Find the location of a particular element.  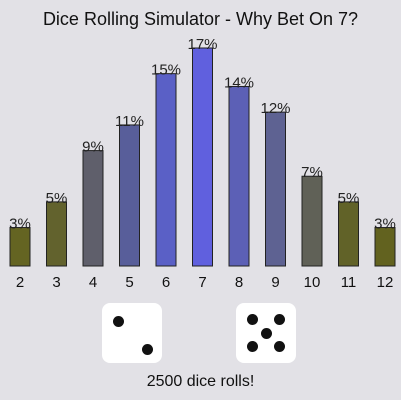

tick-label-12: 12 is located at coordinates (385, 282).